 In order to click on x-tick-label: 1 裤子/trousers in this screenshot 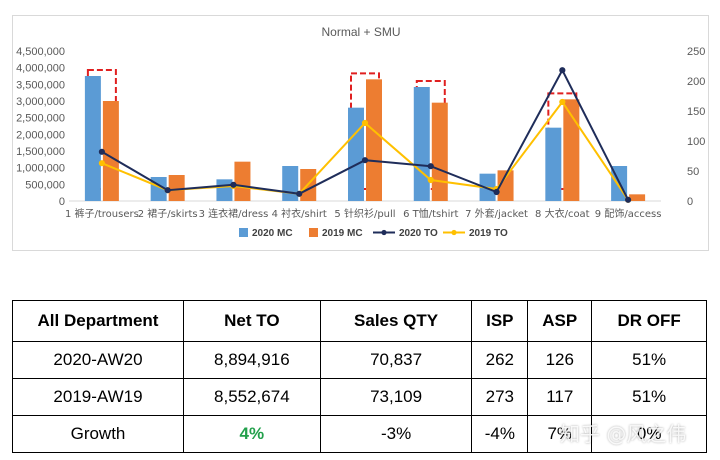, I will do `click(102, 213)`.